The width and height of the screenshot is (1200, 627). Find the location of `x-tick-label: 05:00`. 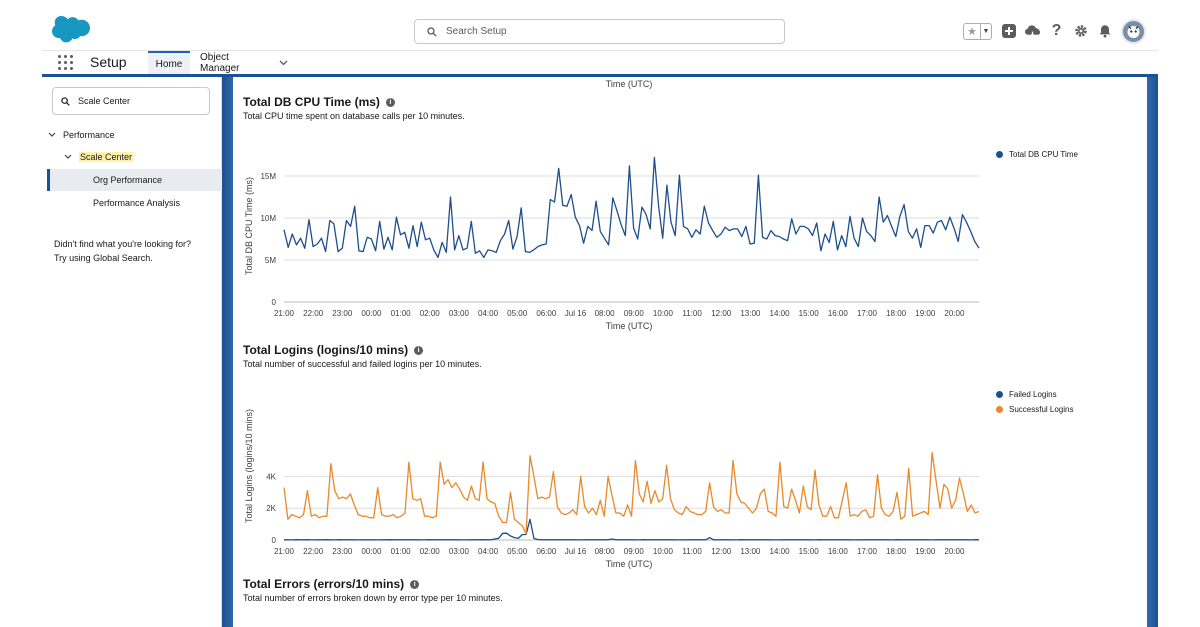

x-tick-label: 05:00 is located at coordinates (517, 313).